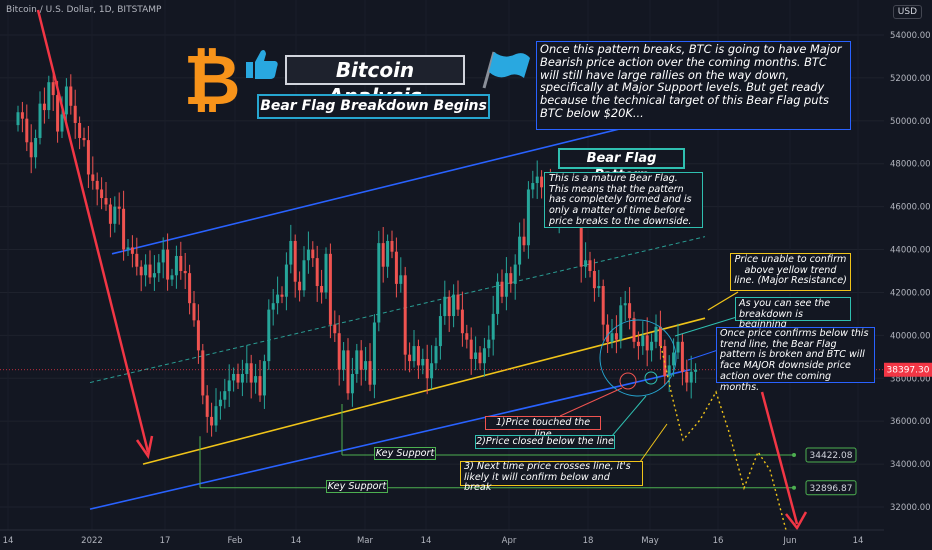  I want to click on support-dot-upper, so click(794, 455).